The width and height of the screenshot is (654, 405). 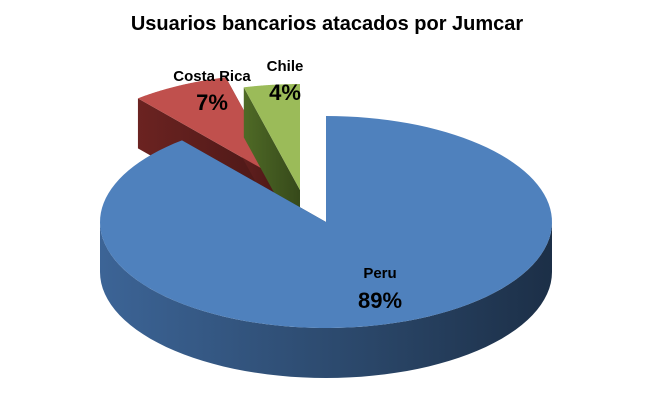 What do you see at coordinates (327, 24) in the screenshot?
I see `chart-title: Usuarios bancarios atacados por Jumcar` at bounding box center [327, 24].